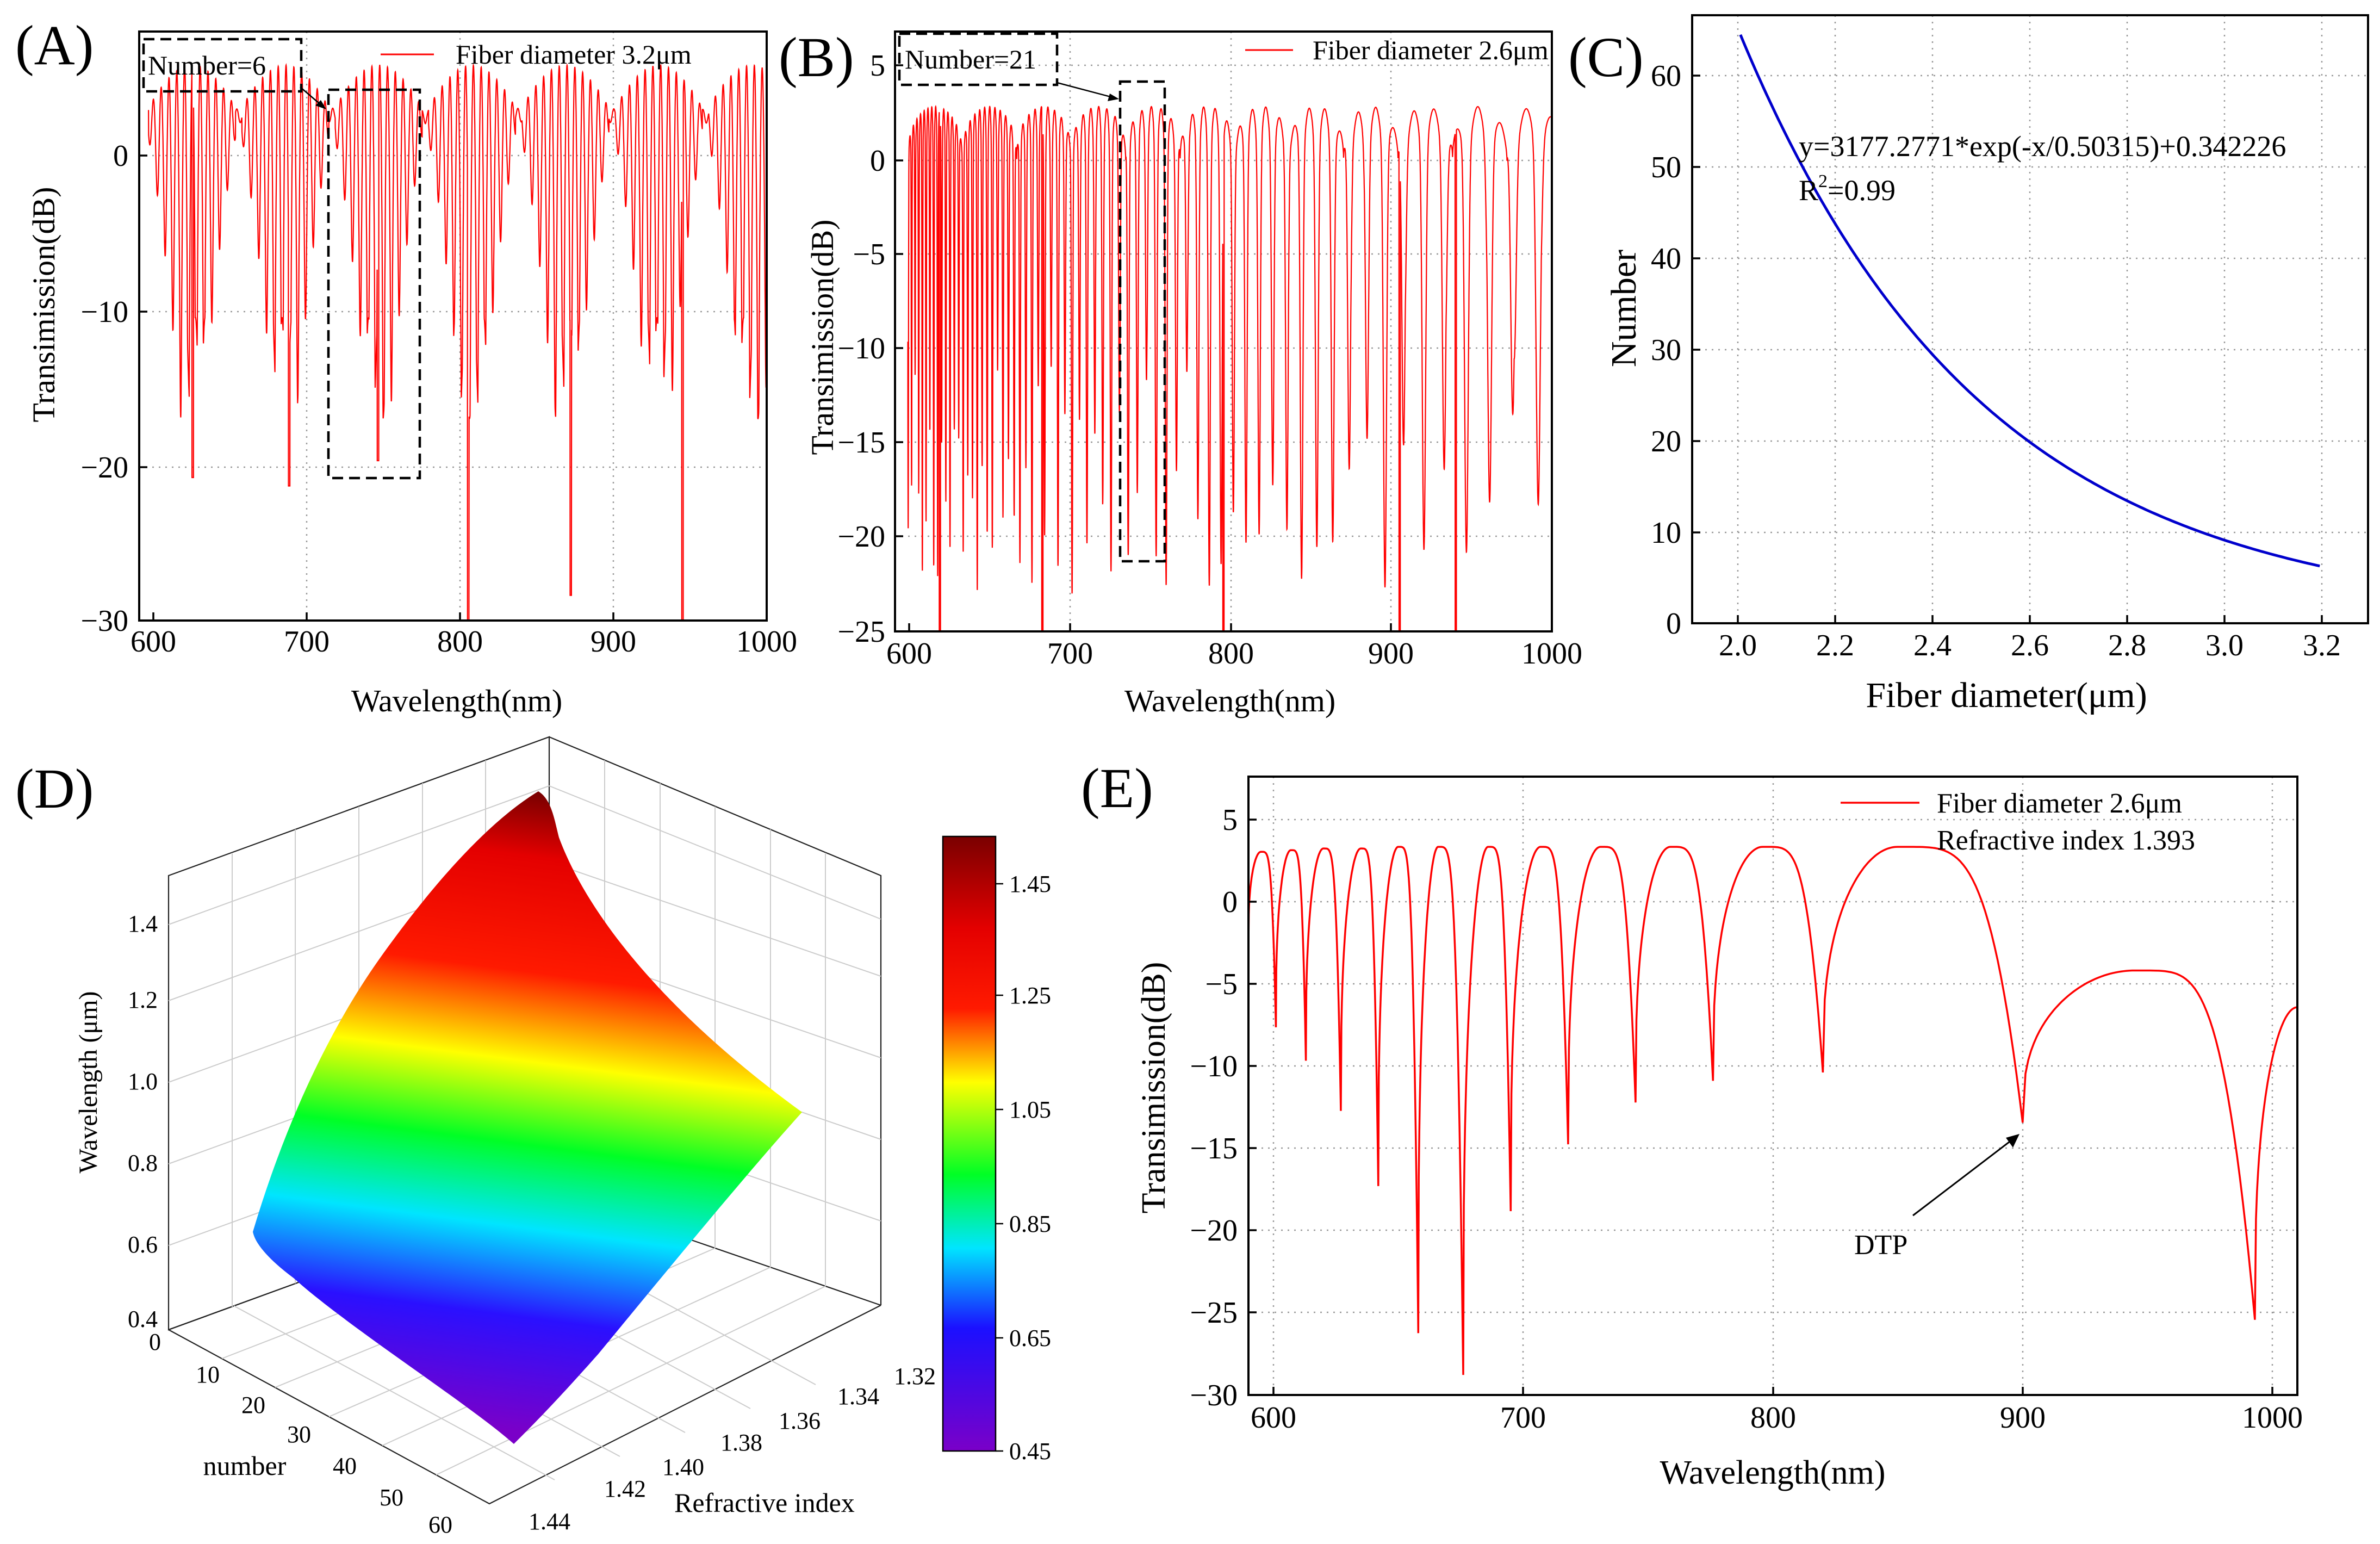 The image size is (2380, 1544). What do you see at coordinates (1221, 984) in the screenshot?
I see `panel-e-ytick: −5` at bounding box center [1221, 984].